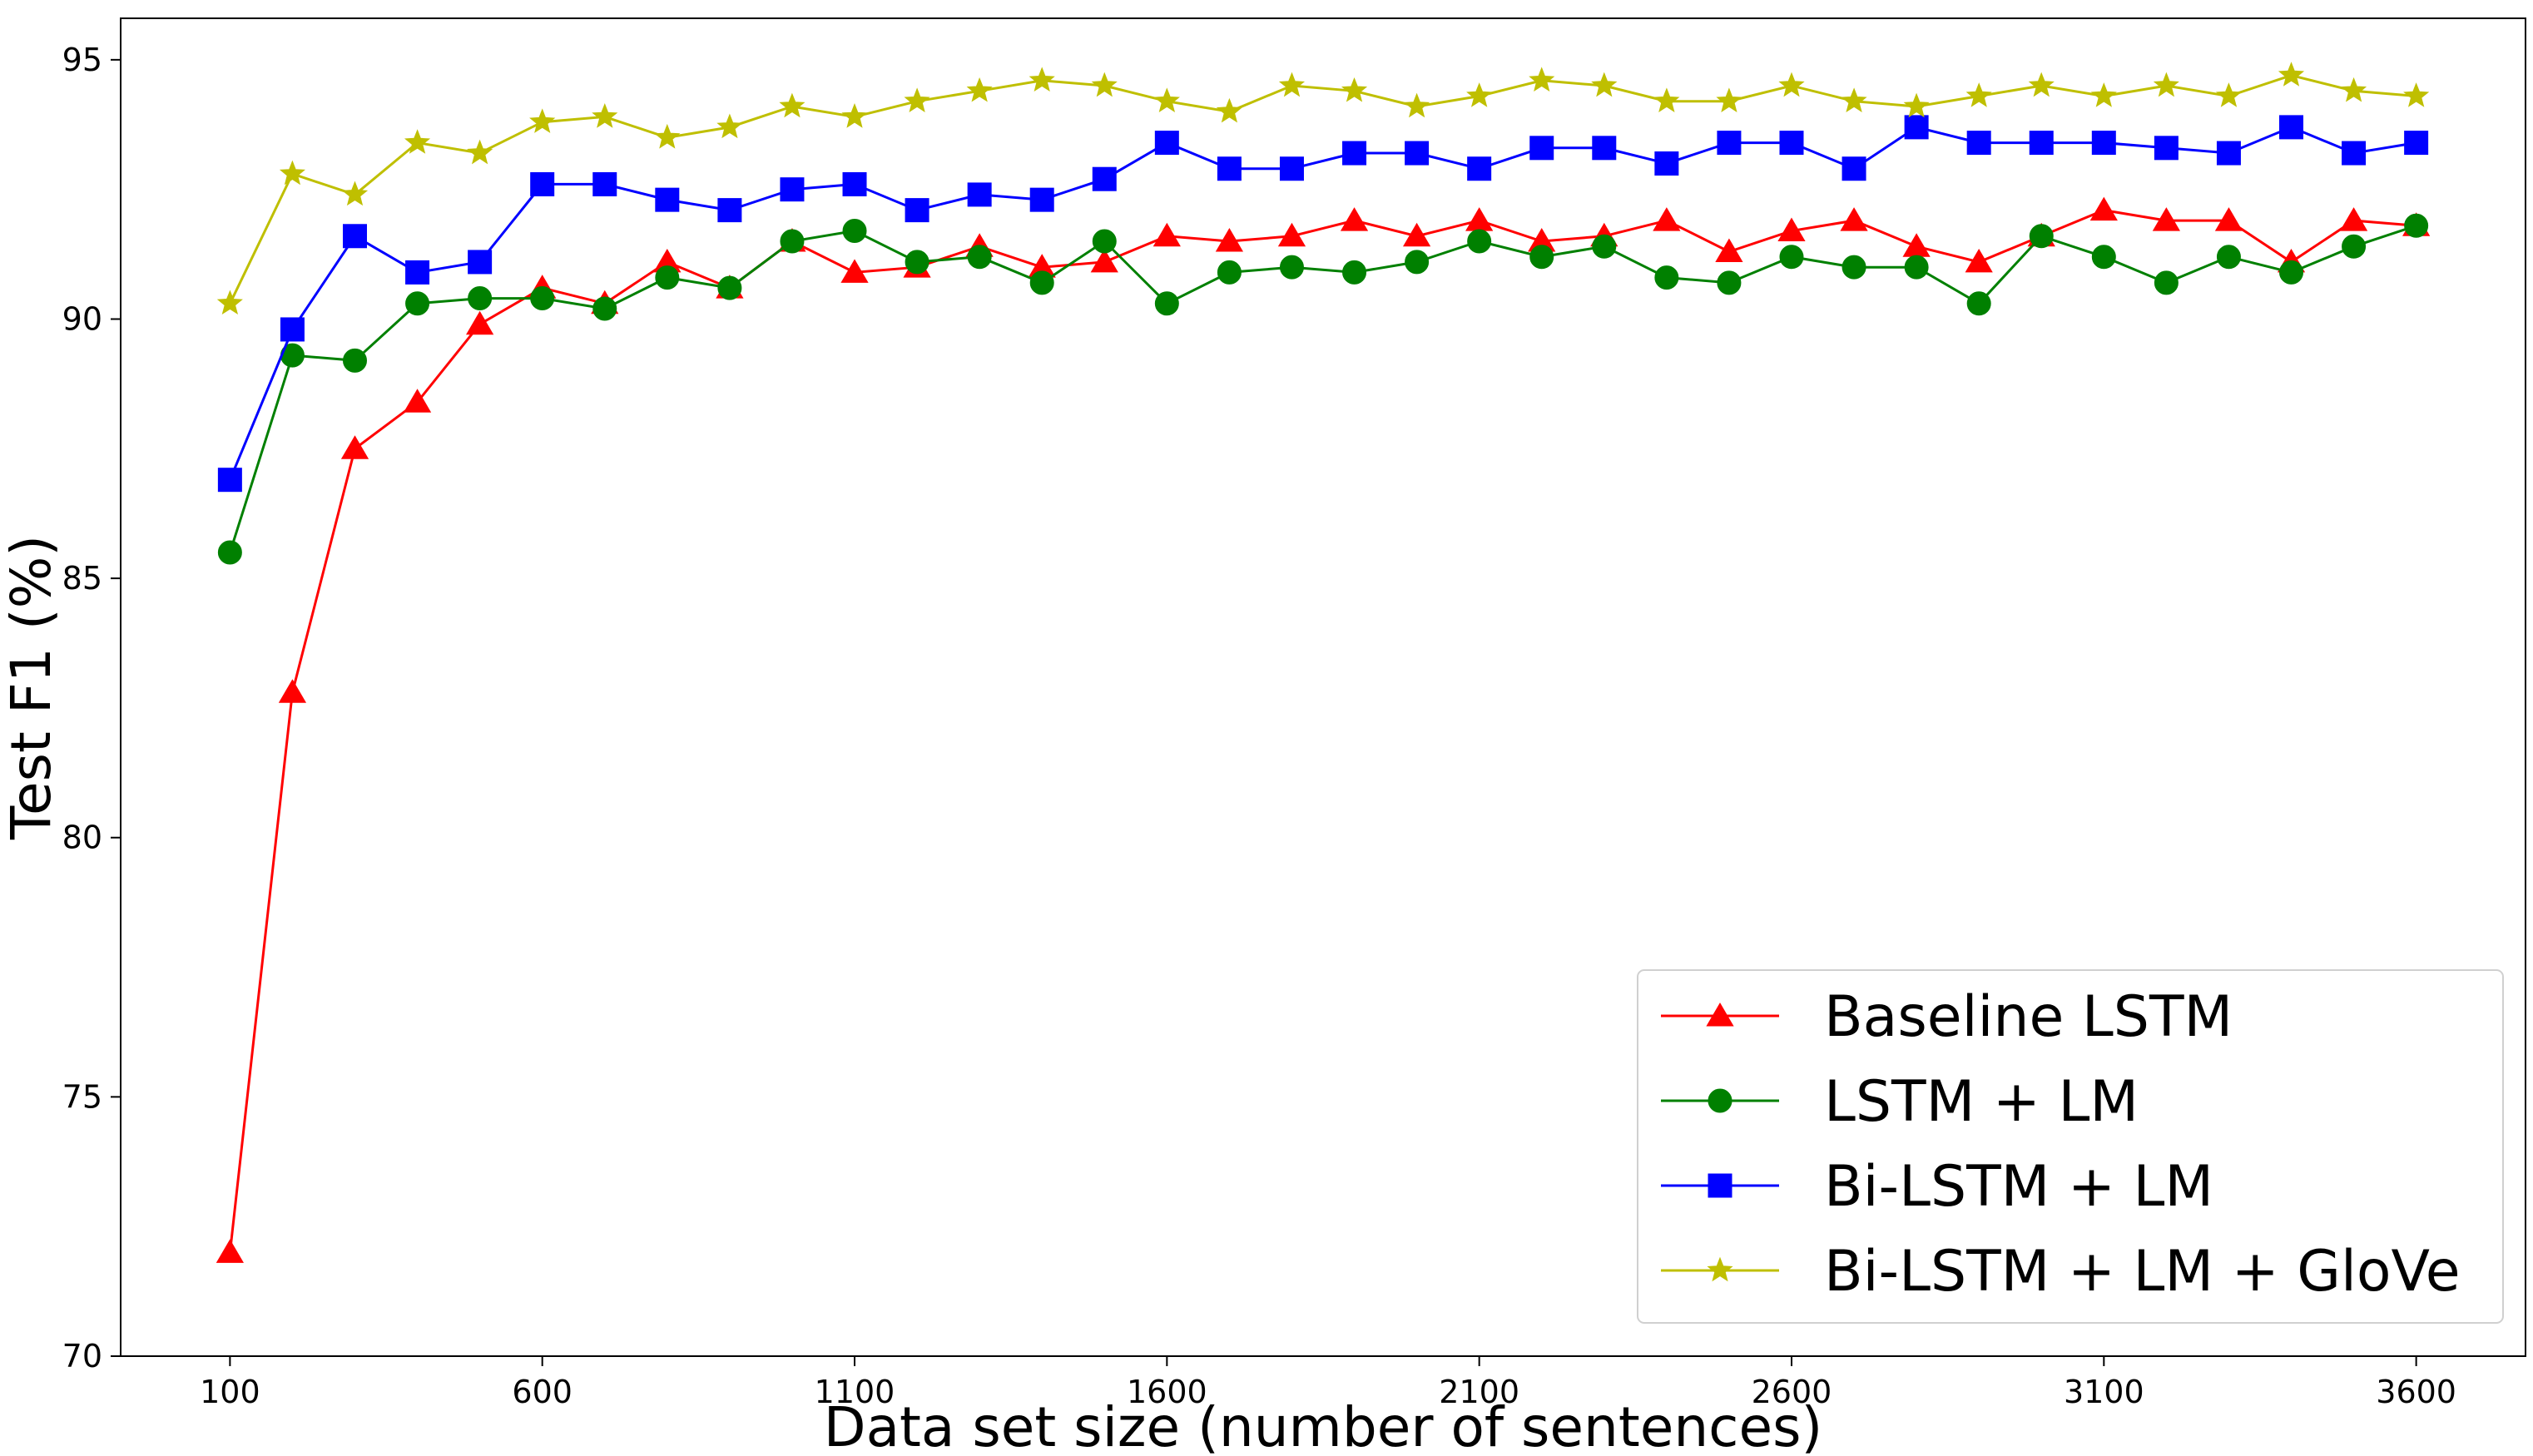 The image size is (2533, 1456). I want to click on y-tick-label: 85, so click(82, 578).